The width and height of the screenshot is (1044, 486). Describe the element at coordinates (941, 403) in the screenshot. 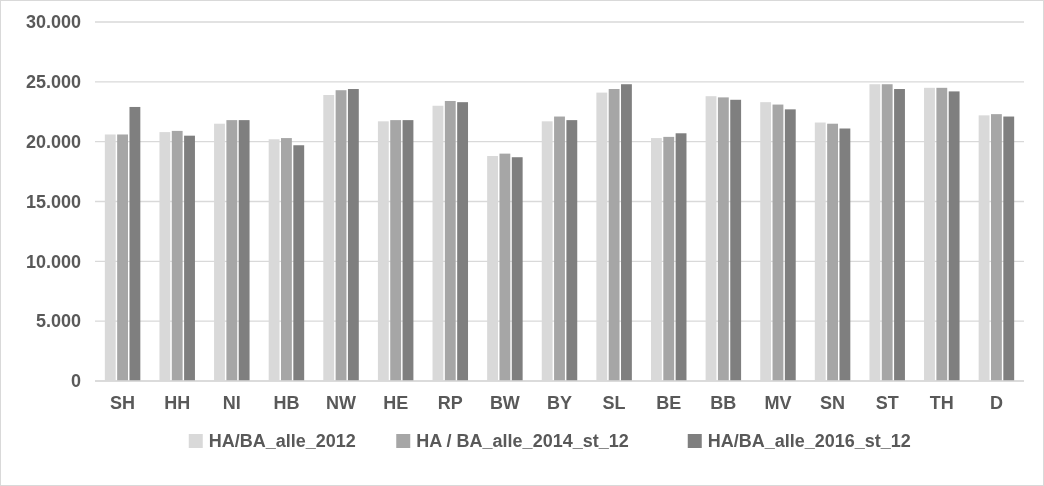

I see `x-tick-label: TH` at that location.